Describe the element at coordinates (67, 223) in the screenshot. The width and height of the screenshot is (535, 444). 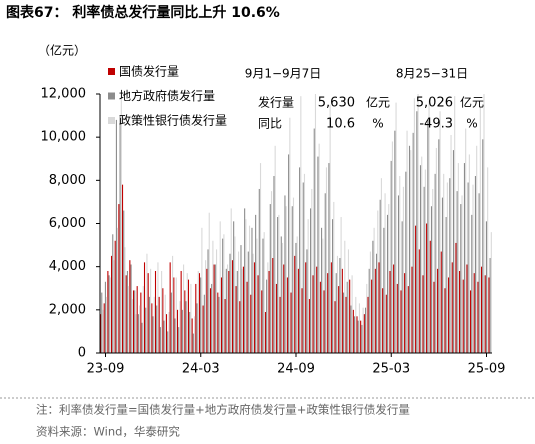
I see `y-tick-label: 6,000` at that location.